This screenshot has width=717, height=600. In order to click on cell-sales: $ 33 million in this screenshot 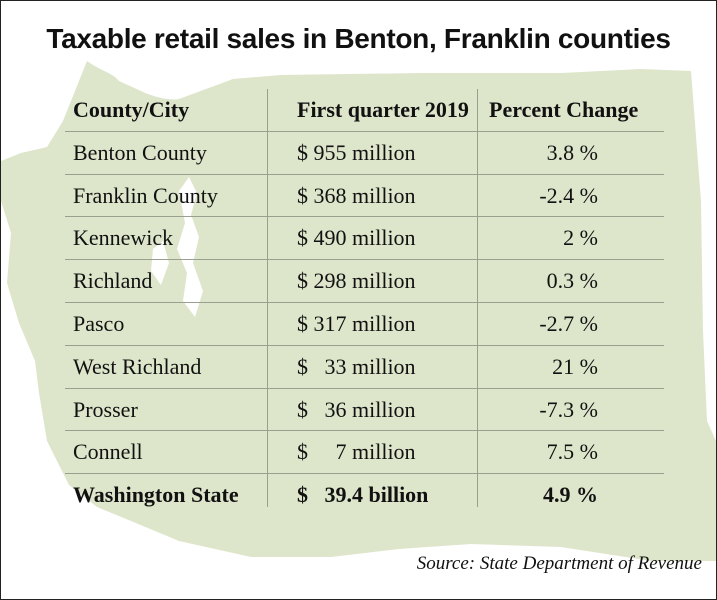, I will do `click(356, 366)`.